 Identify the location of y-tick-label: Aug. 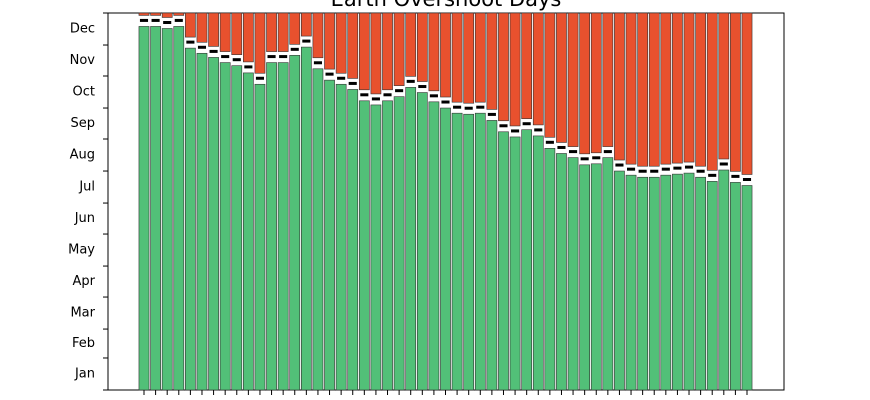
(82, 155).